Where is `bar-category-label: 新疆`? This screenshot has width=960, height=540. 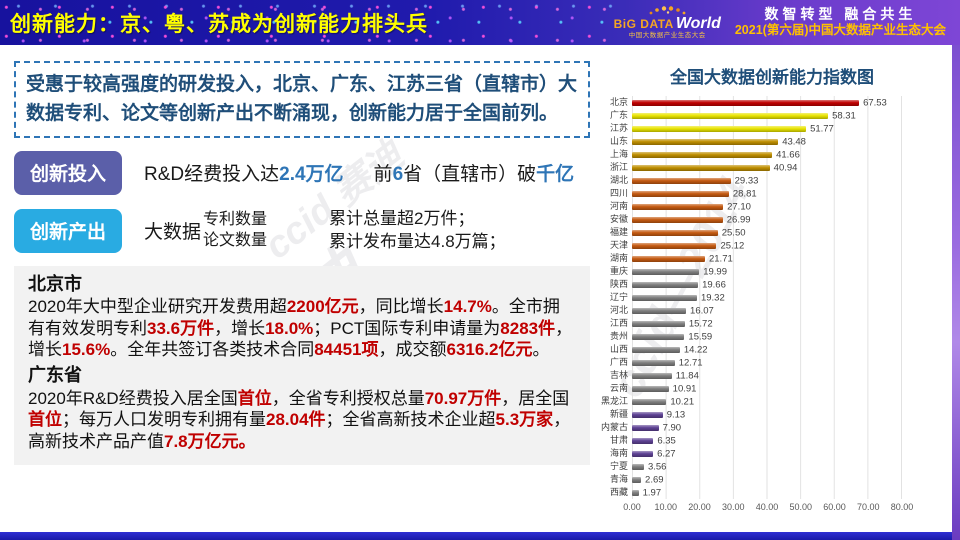 bar-category-label: 新疆 is located at coordinates (618, 414).